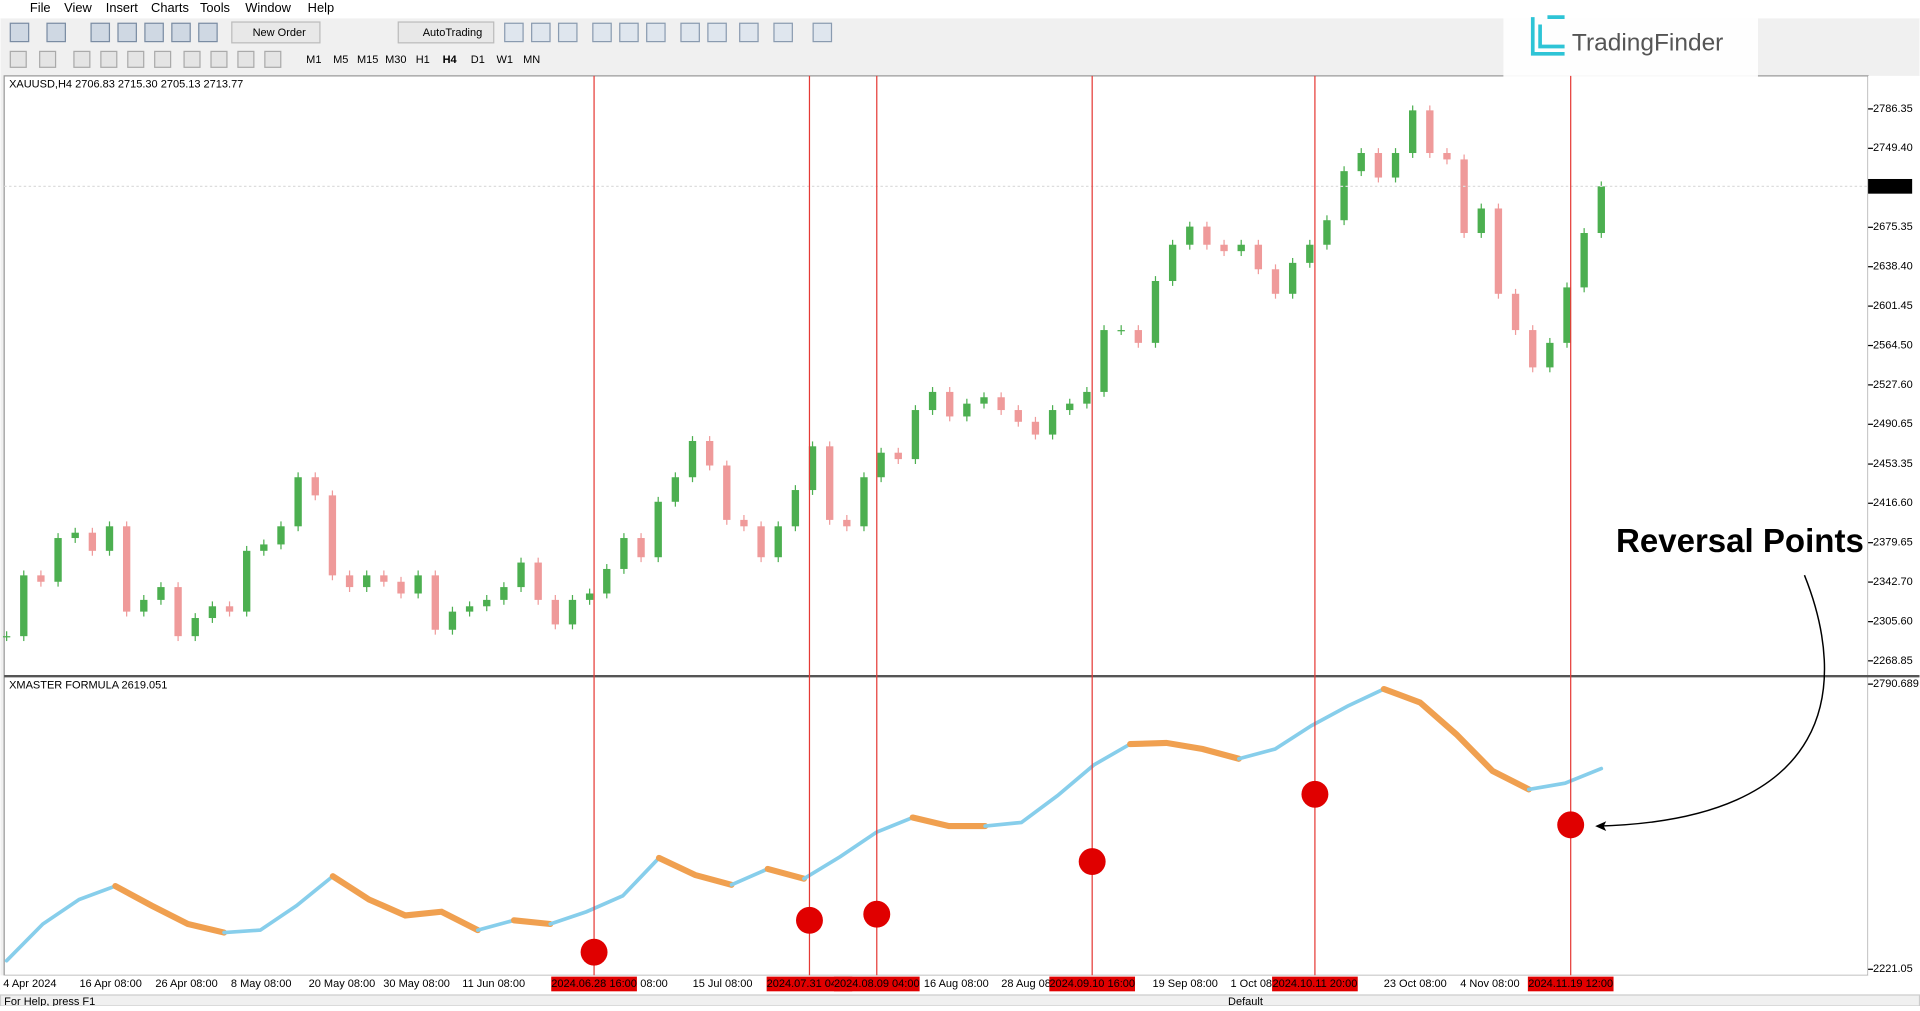 The height and width of the screenshot is (1011, 1920). What do you see at coordinates (1647, 43) in the screenshot?
I see `logo-text: TradingFinder` at bounding box center [1647, 43].